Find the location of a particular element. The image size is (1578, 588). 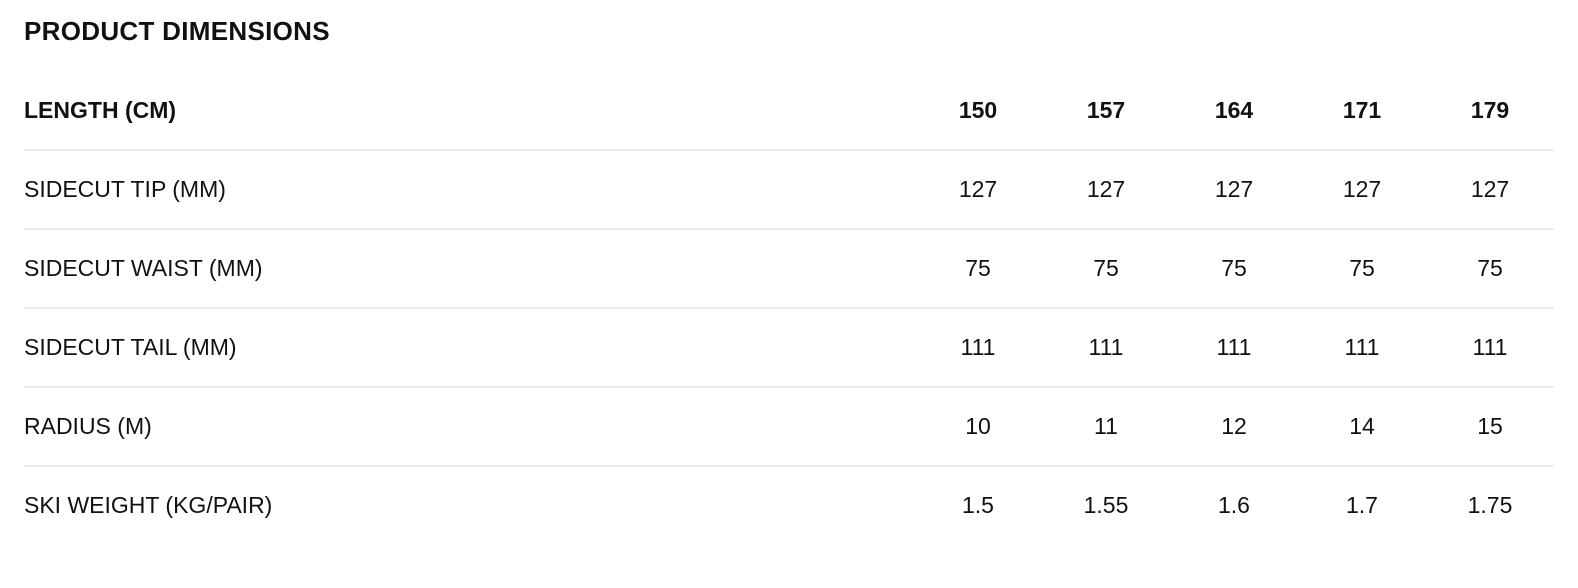

header-row: LENGTH (CM) 150 157 164 171 179 is located at coordinates (789, 111).